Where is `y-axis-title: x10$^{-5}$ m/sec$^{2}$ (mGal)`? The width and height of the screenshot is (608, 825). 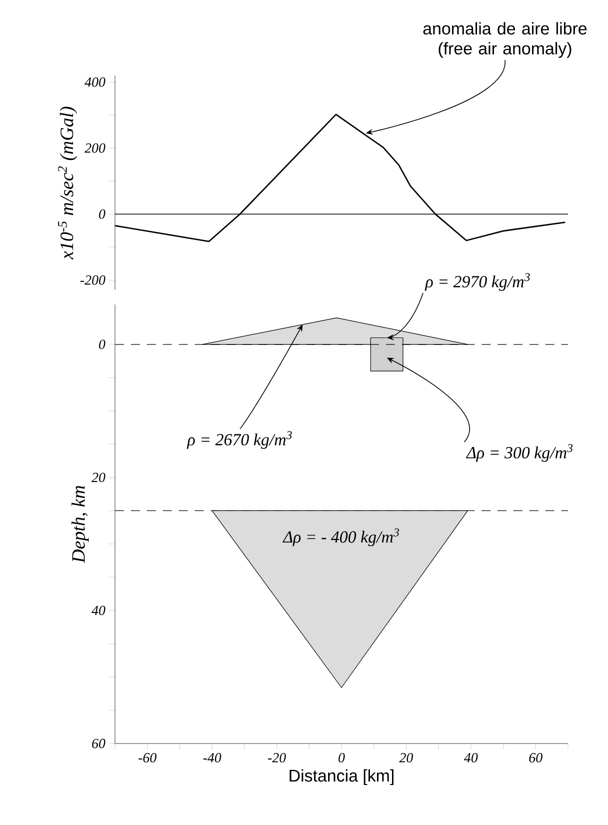 y-axis-title: x10$^{-5}$ m/sec$^{2}$ (mGal) is located at coordinates (68, 183).